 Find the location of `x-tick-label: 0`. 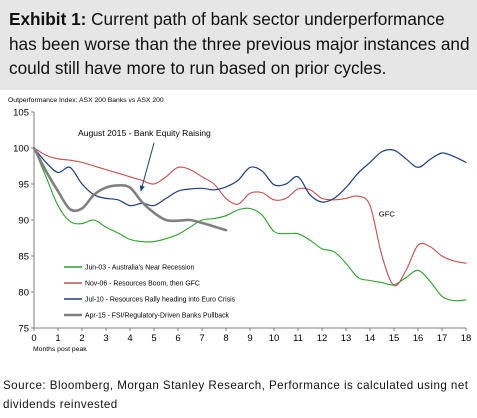

x-tick-label: 0 is located at coordinates (33, 338).